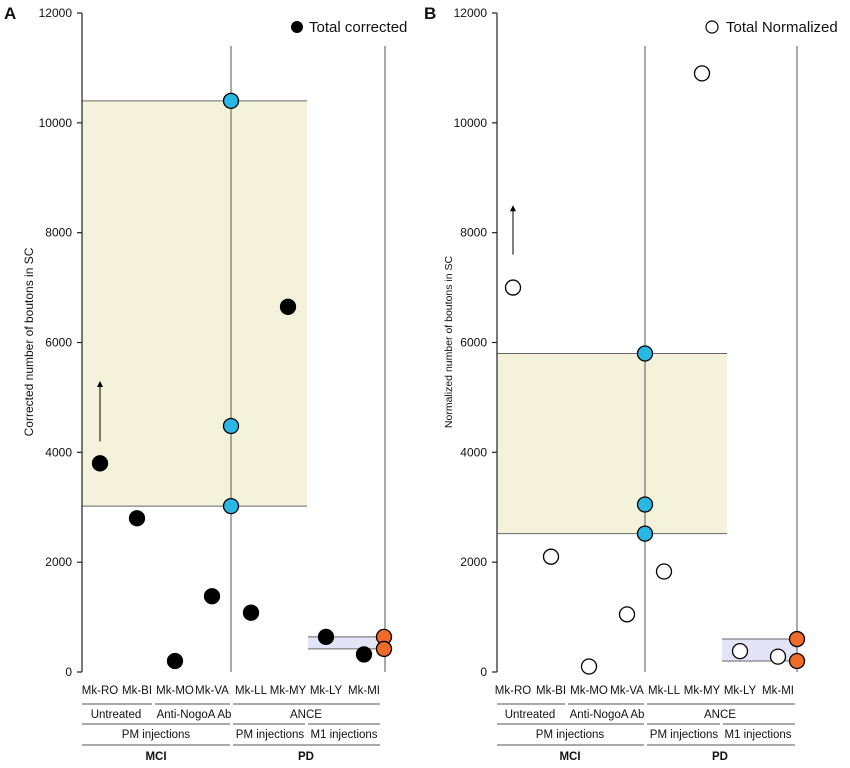 The height and width of the screenshot is (768, 850). Describe the element at coordinates (29, 341) in the screenshot. I see `panel-a-y-axis-label: Corrected number of boutons in SC` at that location.